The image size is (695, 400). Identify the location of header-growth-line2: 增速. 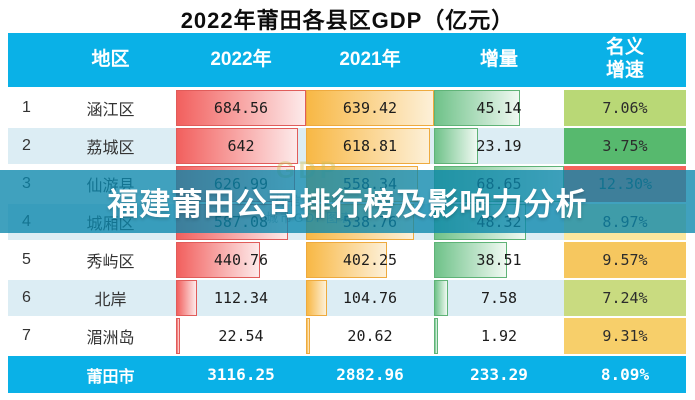
(624, 70).